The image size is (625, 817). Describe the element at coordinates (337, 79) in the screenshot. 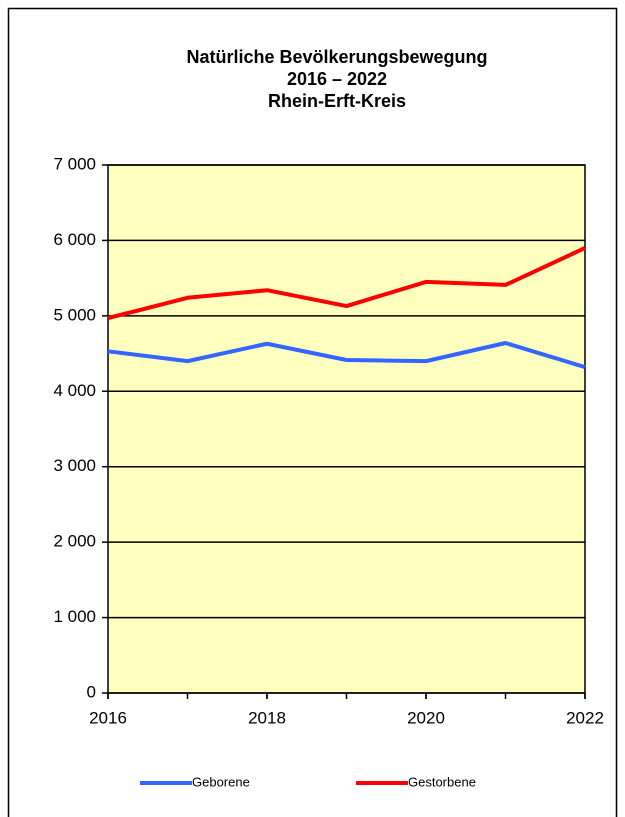

I see `chart-title: 2016 – 2022` at that location.